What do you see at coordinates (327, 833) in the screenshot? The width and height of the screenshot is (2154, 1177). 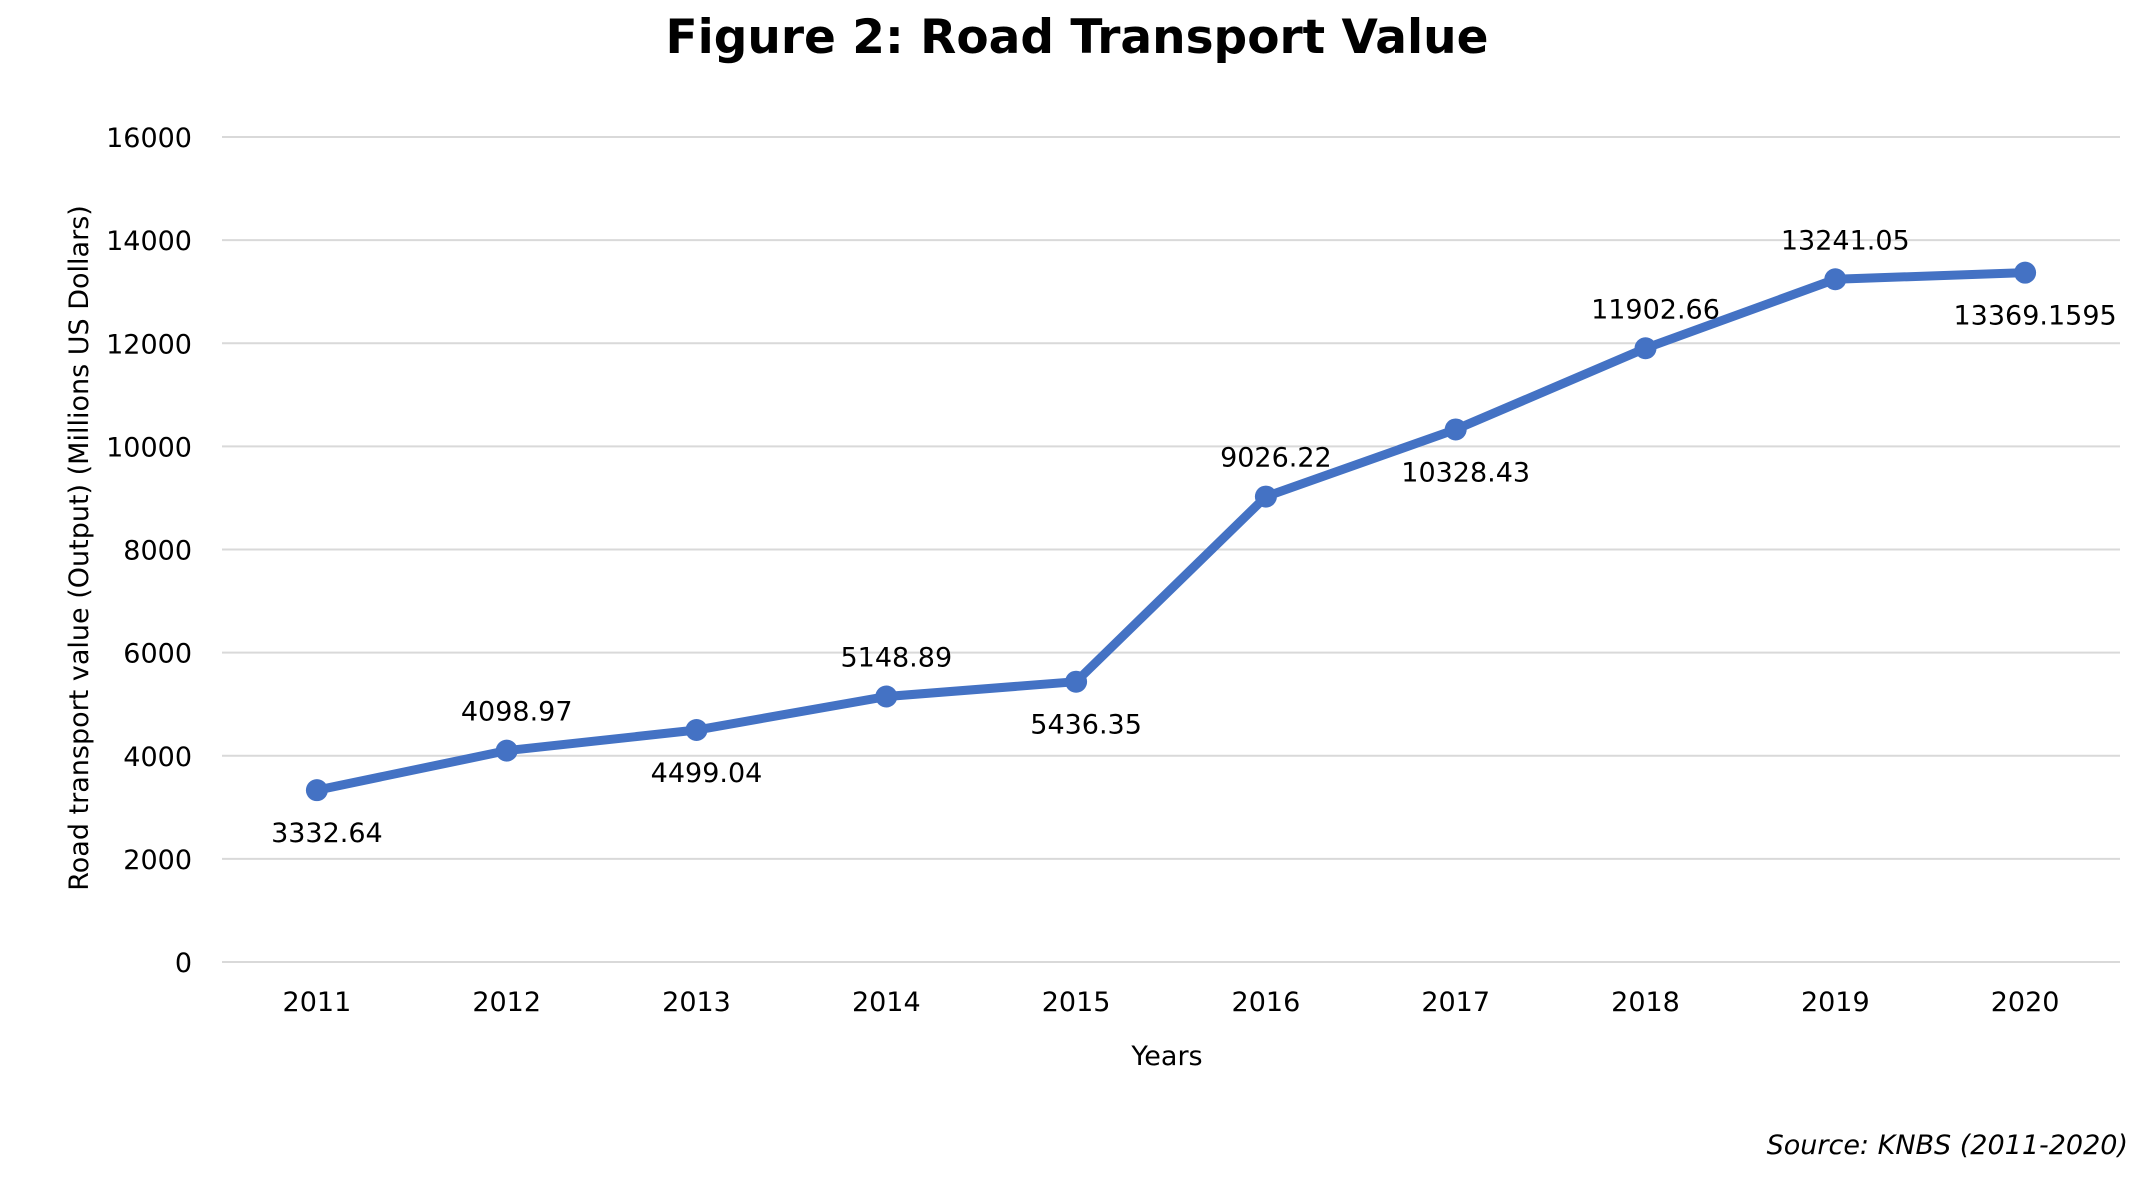 I see `data-label: 3332.64` at bounding box center [327, 833].